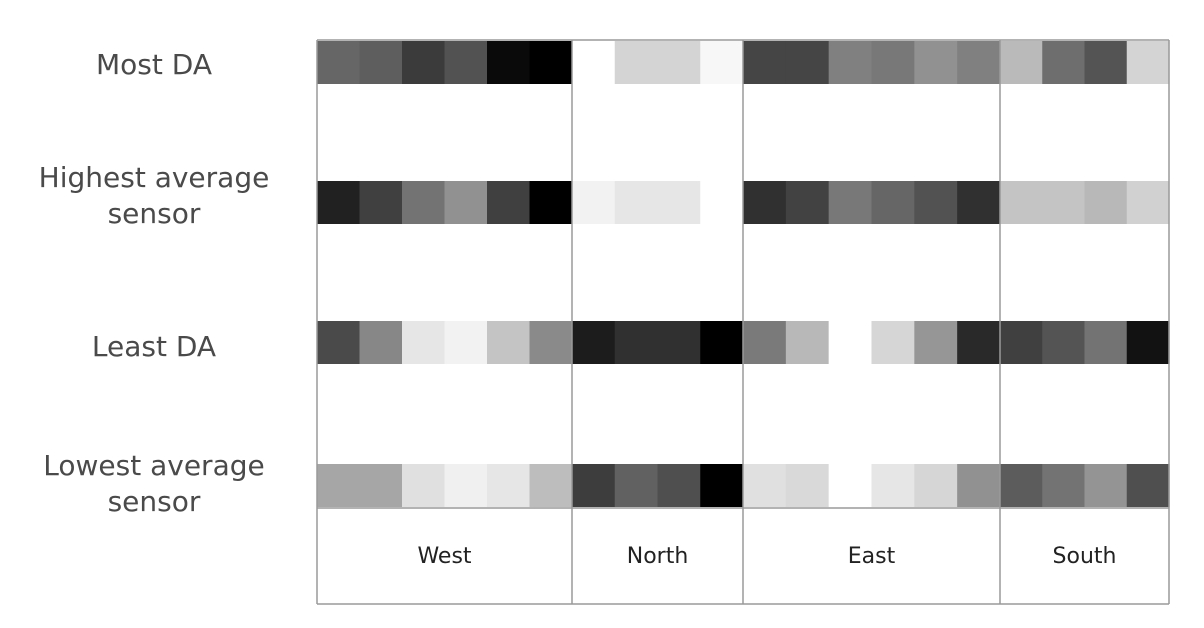 The width and height of the screenshot is (1204, 628). Describe the element at coordinates (658, 556) in the screenshot. I see `column-label: North` at that location.